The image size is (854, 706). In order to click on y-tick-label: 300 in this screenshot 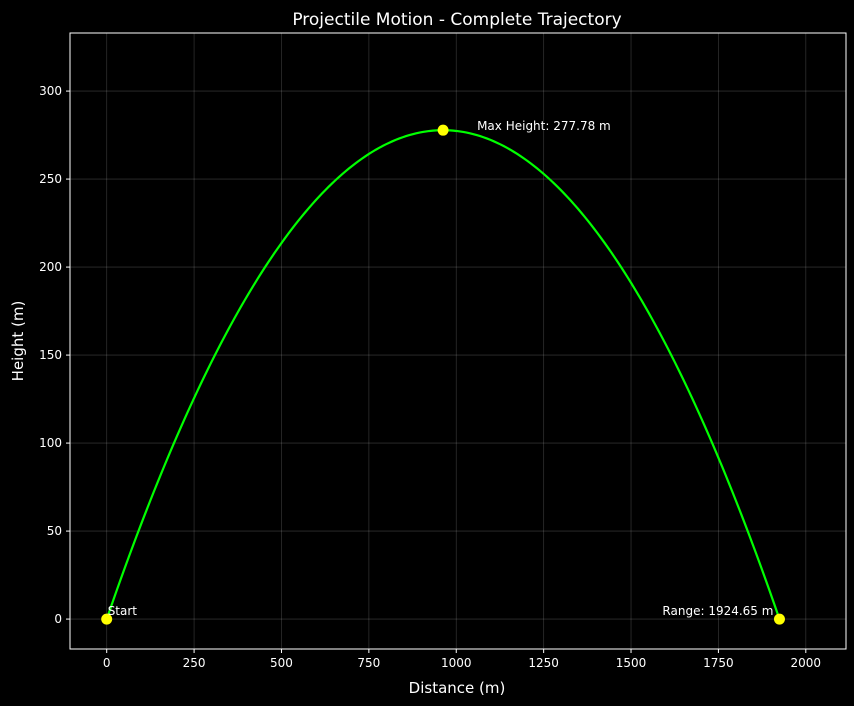, I will do `click(50, 91)`.